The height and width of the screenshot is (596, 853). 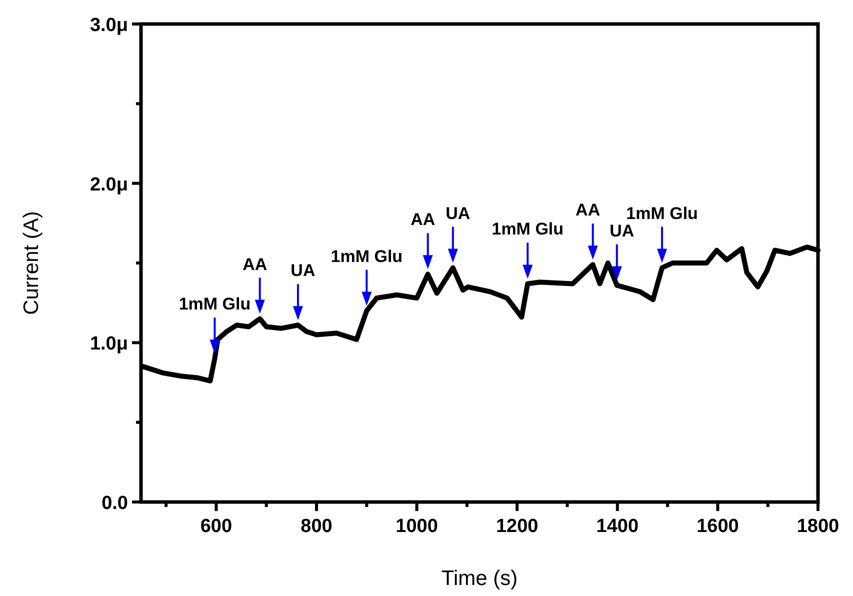 What do you see at coordinates (109, 185) in the screenshot?
I see `y-tick-label: 2.0μ` at bounding box center [109, 185].